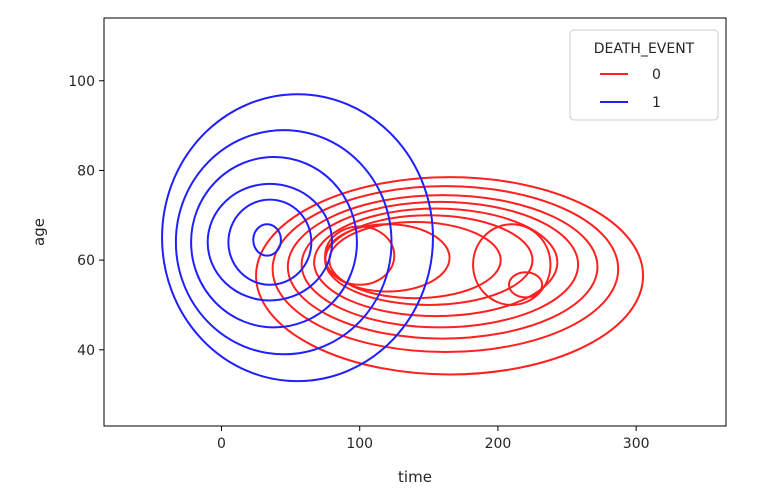 The width and height of the screenshot is (768, 494). I want to click on legend: DEATH_EVENT 0 1, so click(644, 75).